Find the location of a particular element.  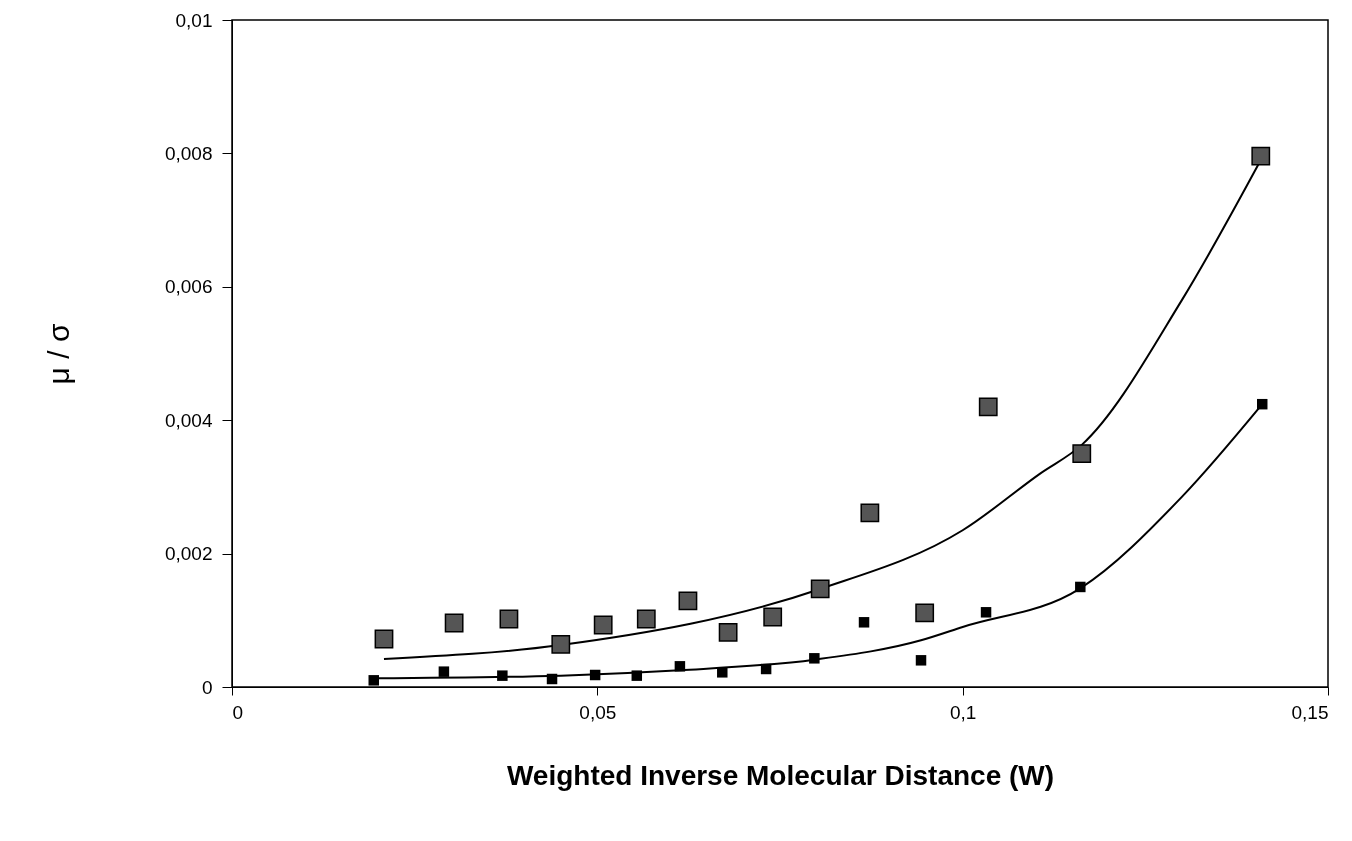

x-tick-label: 0 is located at coordinates (238, 712).